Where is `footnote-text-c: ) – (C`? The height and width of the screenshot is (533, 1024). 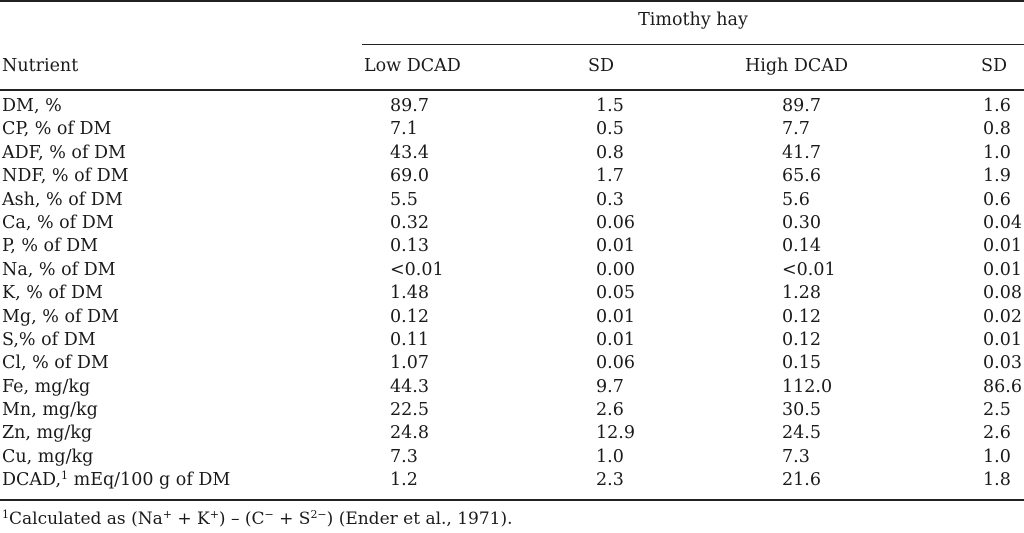
footnote-text-c: ) – (C is located at coordinates (241, 519).